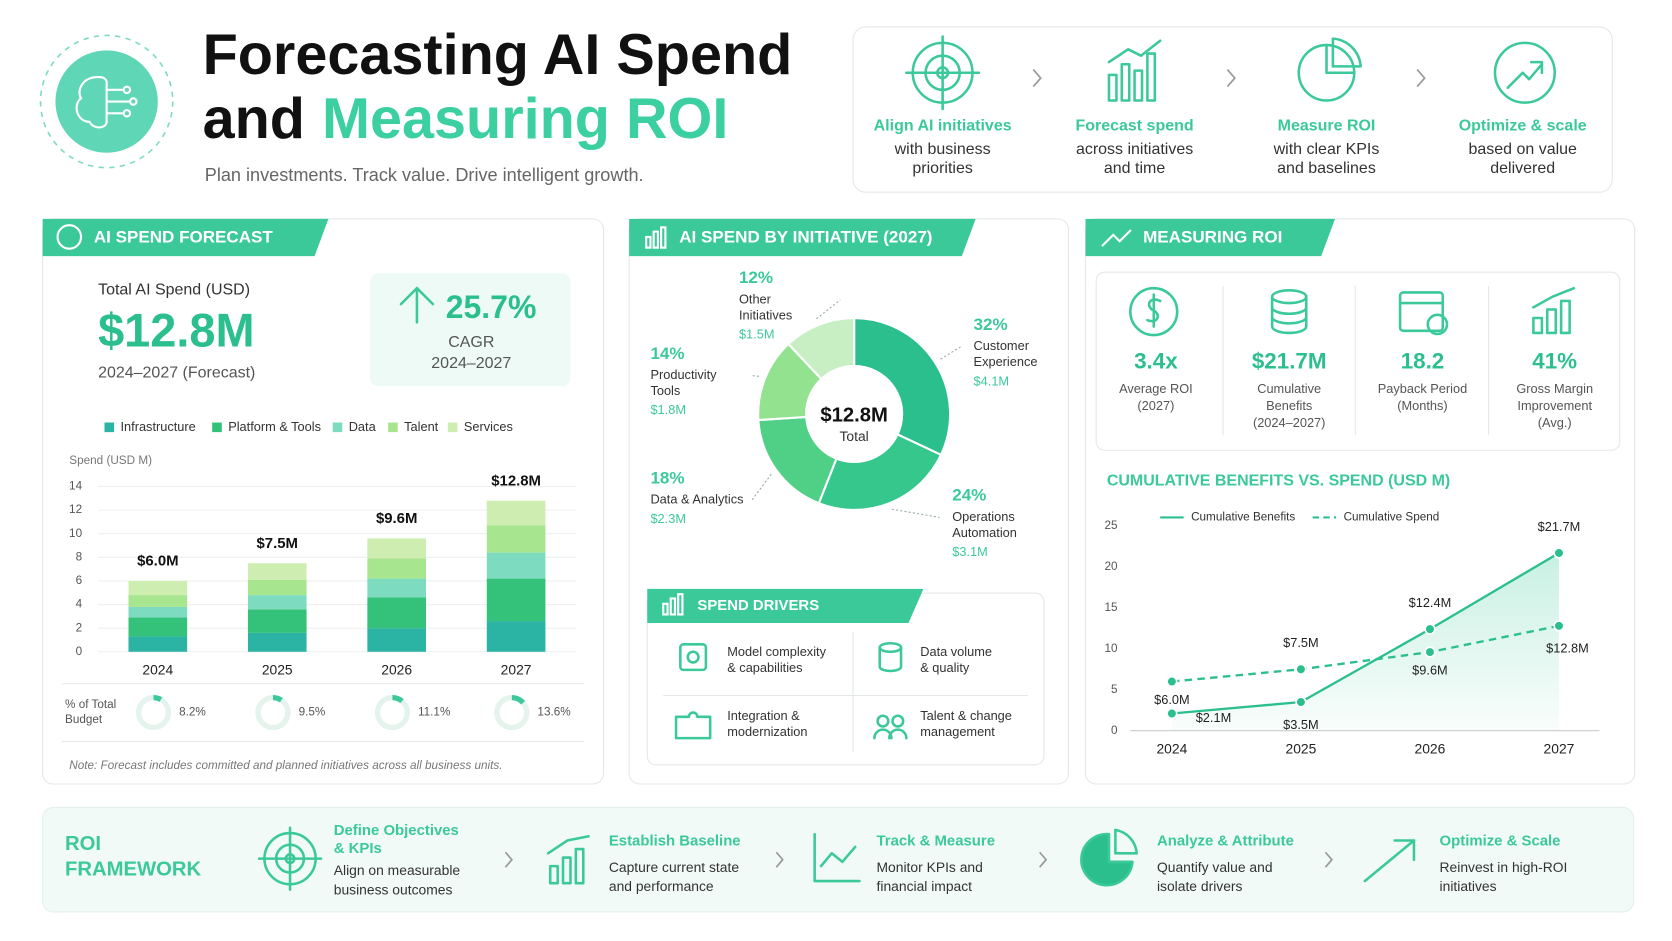 This screenshot has height=941, width=1672. I want to click on y-tick-label: 4, so click(79, 604).